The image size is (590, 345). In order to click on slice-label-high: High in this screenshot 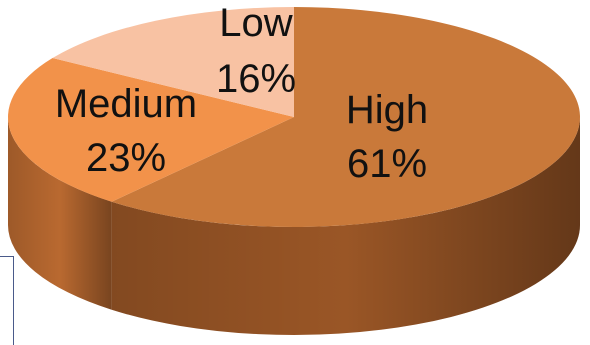, I will do `click(387, 110)`.